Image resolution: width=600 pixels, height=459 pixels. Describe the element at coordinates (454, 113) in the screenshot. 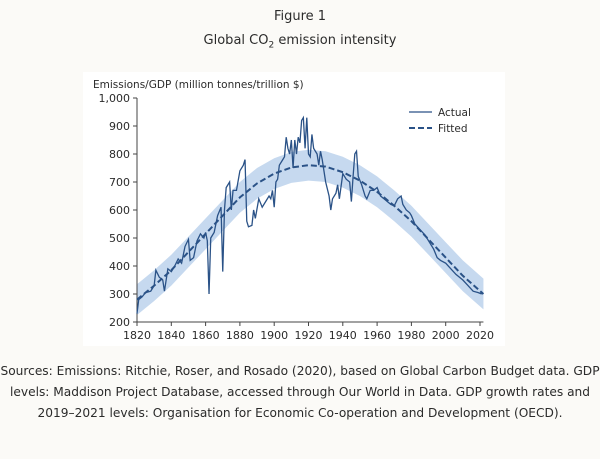

I see `legend-label-actual: Actual` at that location.